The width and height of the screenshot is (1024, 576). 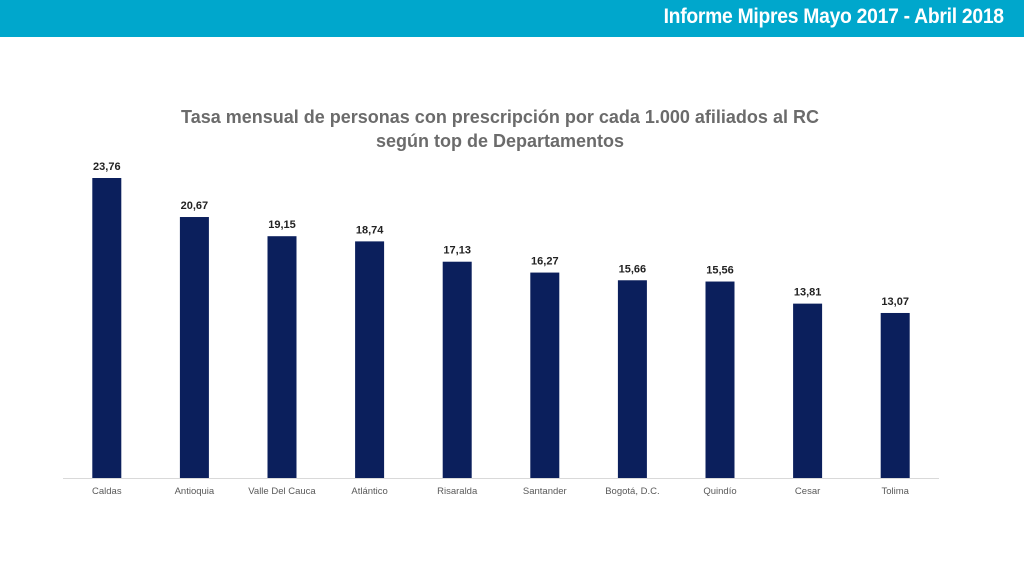 What do you see at coordinates (107, 491) in the screenshot?
I see `category-label-1: Caldas` at bounding box center [107, 491].